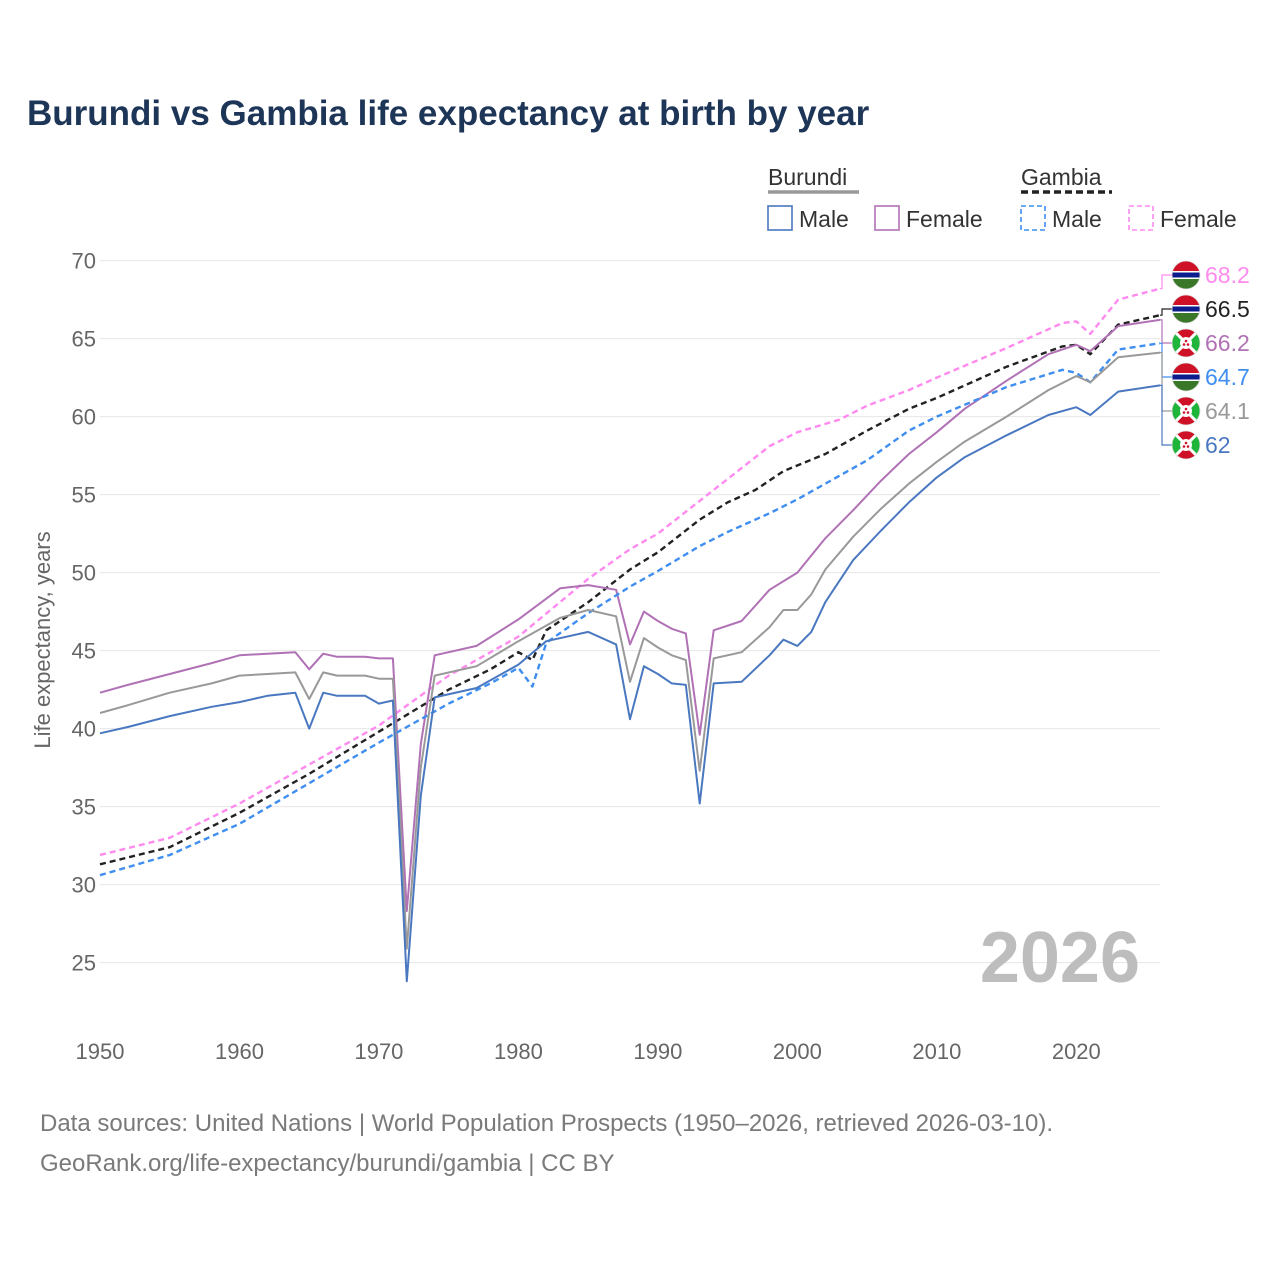 The image size is (1280, 1280). What do you see at coordinates (84, 651) in the screenshot?
I see `y-tick-label: 45` at bounding box center [84, 651].